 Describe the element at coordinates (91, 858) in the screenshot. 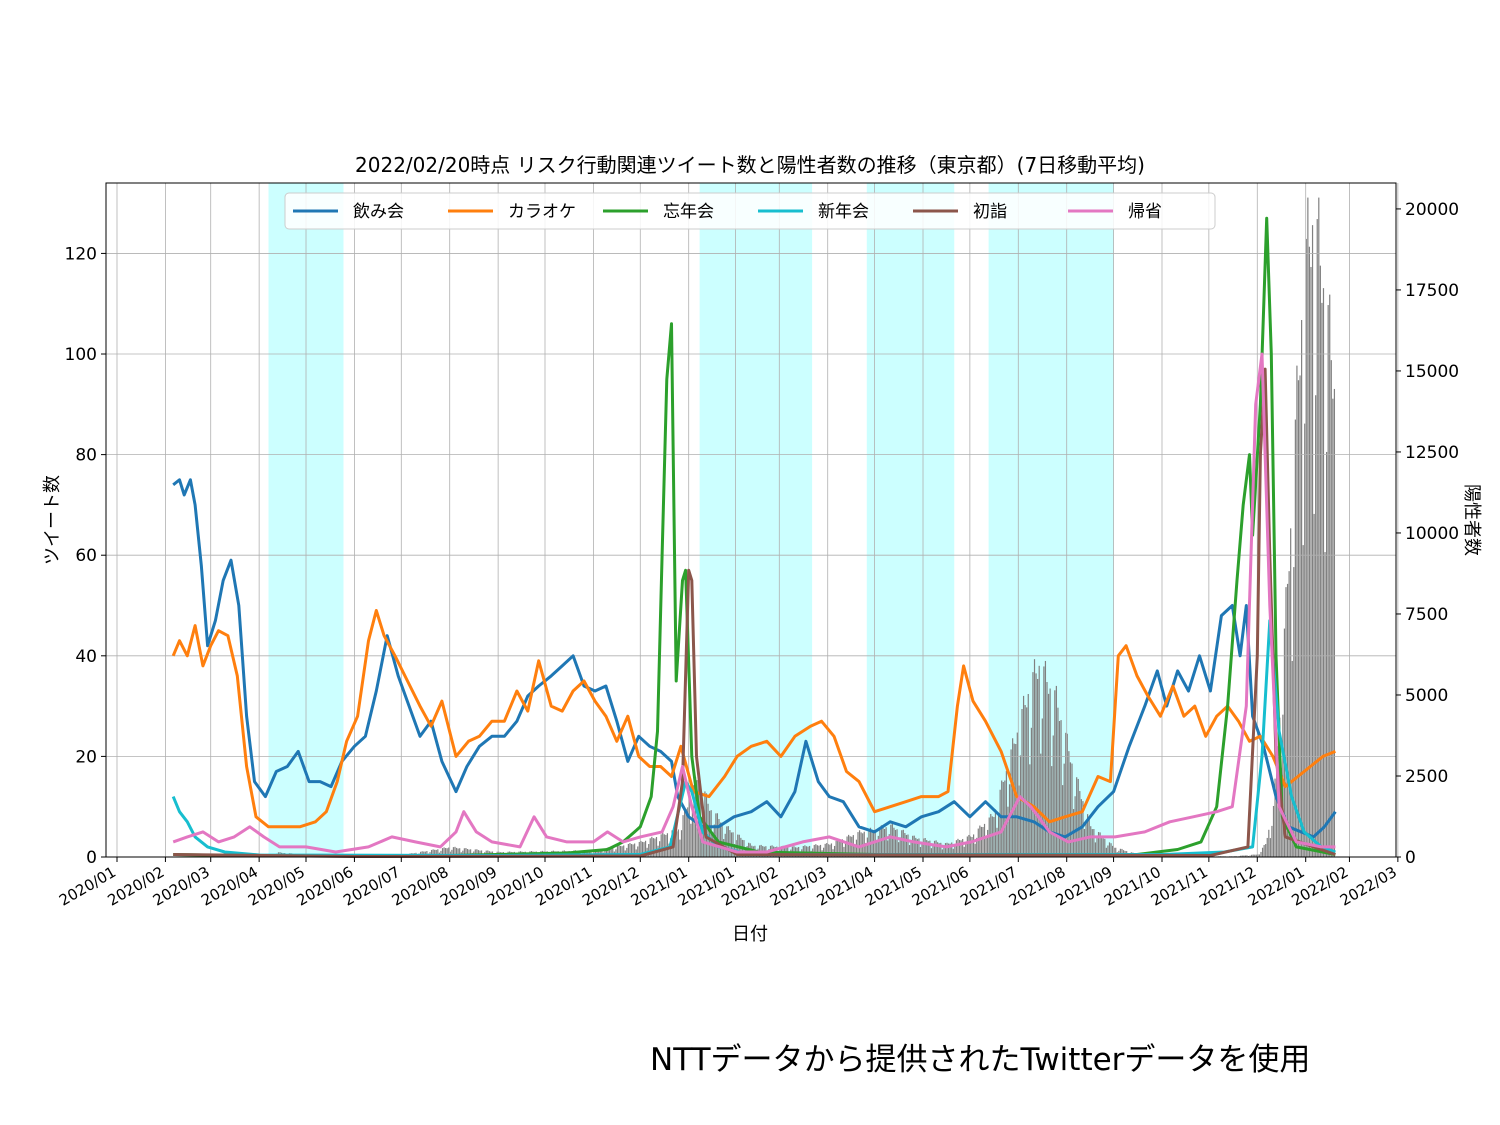

I see `y-tick-label: 0` at that location.